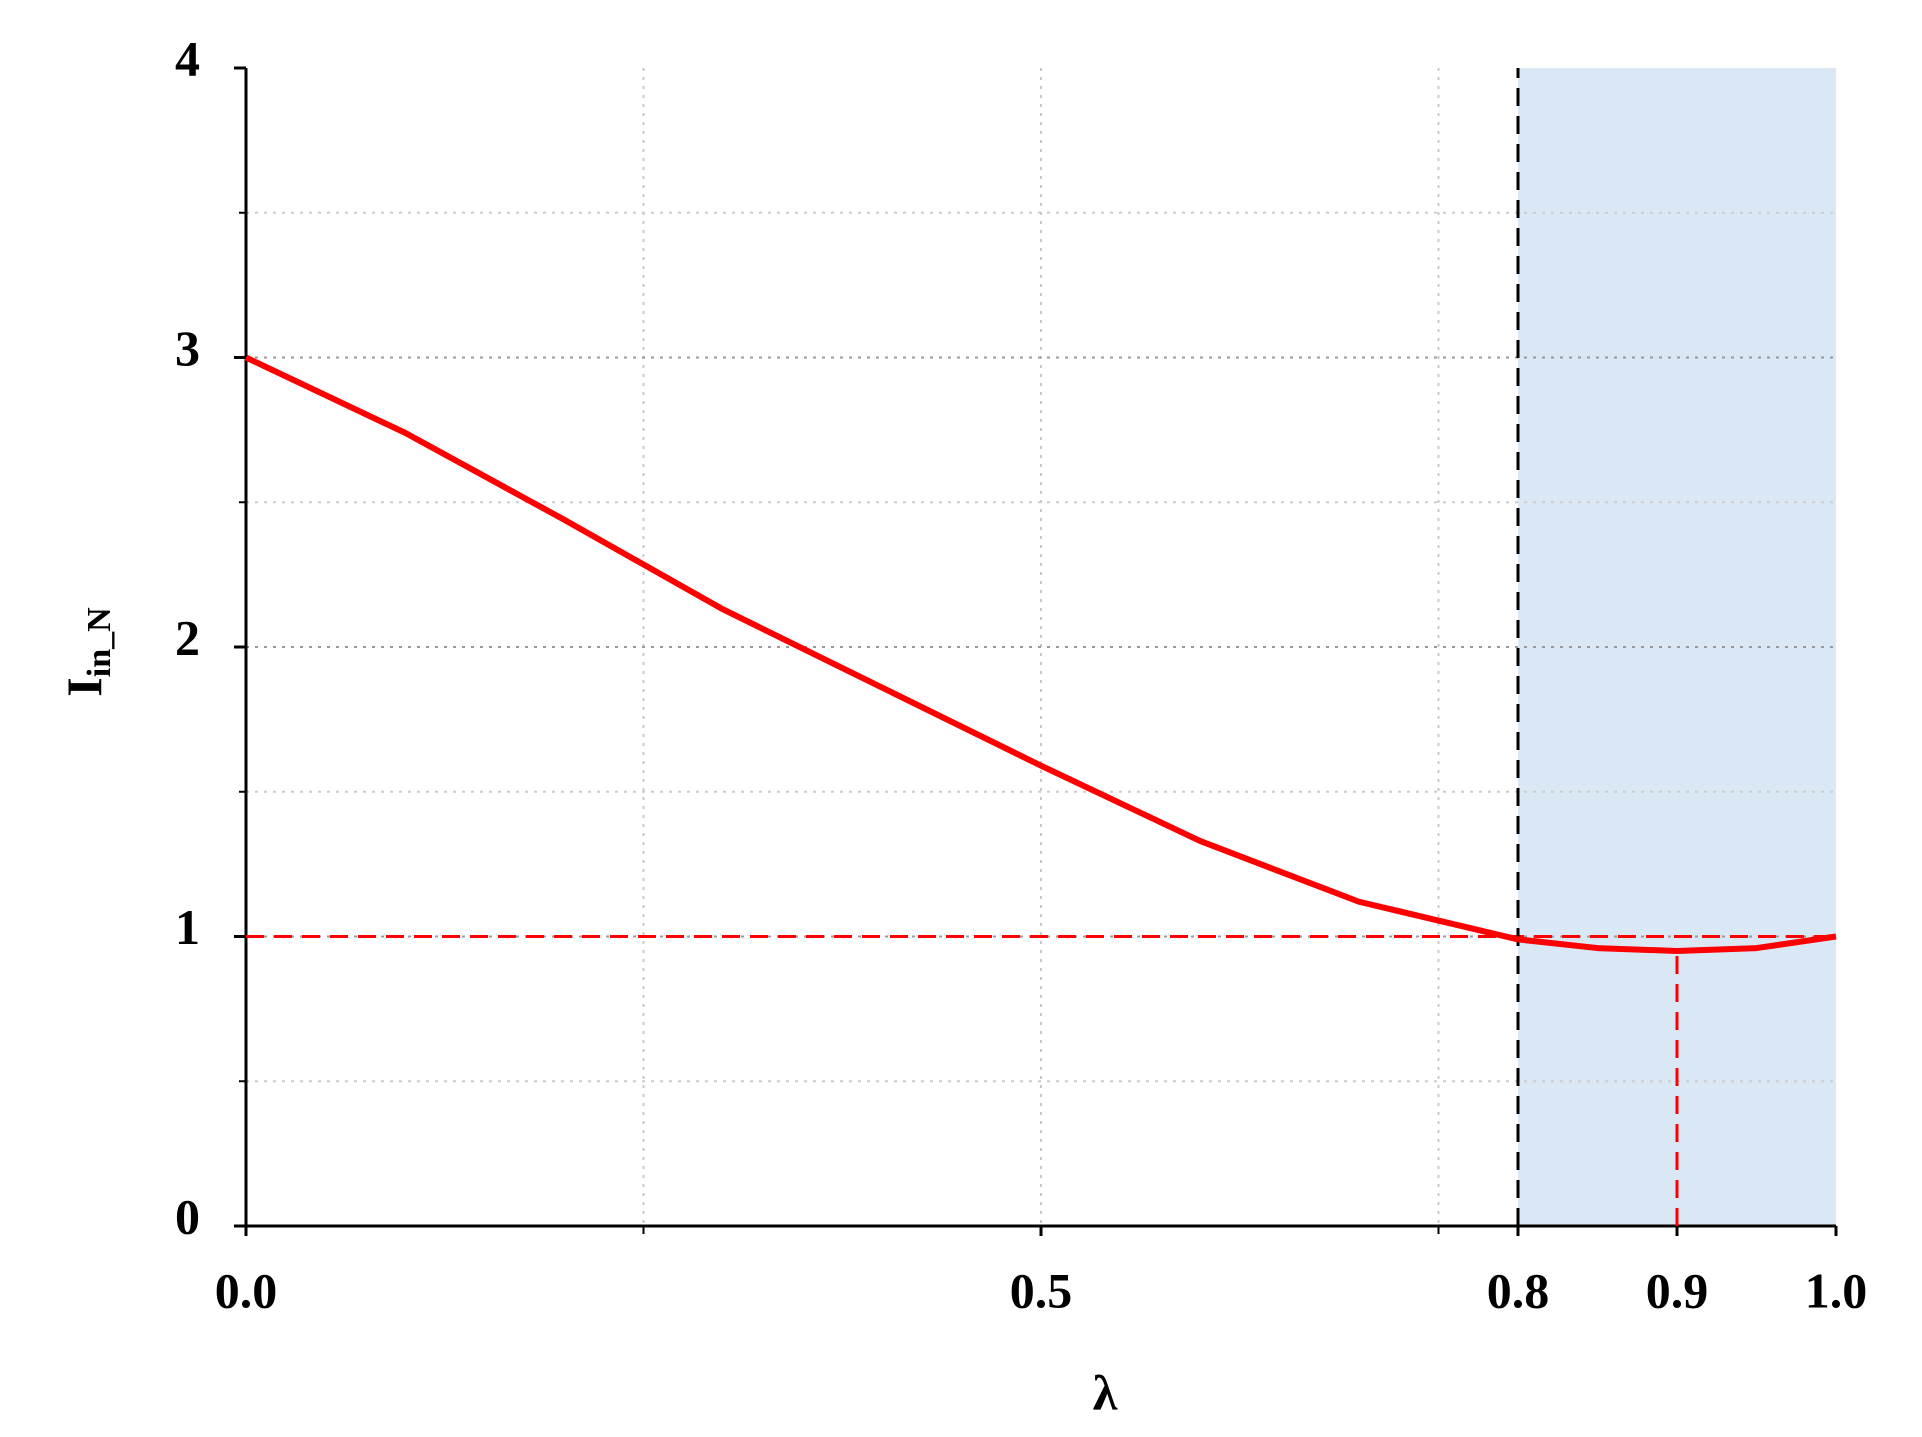 The width and height of the screenshot is (1922, 1437). I want to click on x-tick-label: 0.9, so click(1677, 1290).